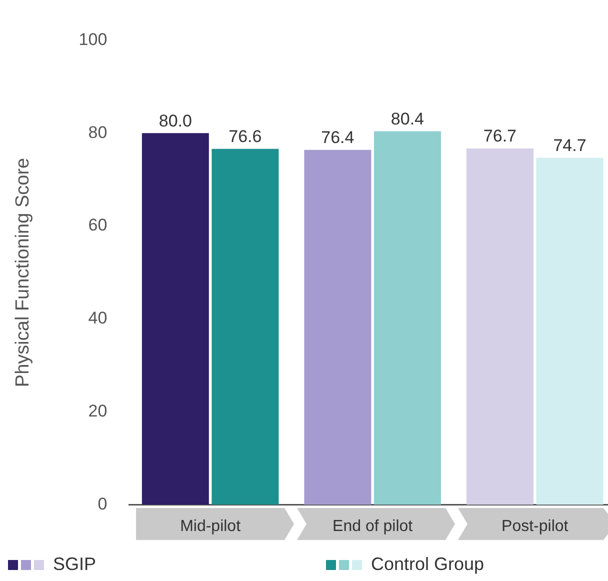 Image resolution: width=608 pixels, height=581 pixels. I want to click on data-label: 80.4, so click(407, 118).